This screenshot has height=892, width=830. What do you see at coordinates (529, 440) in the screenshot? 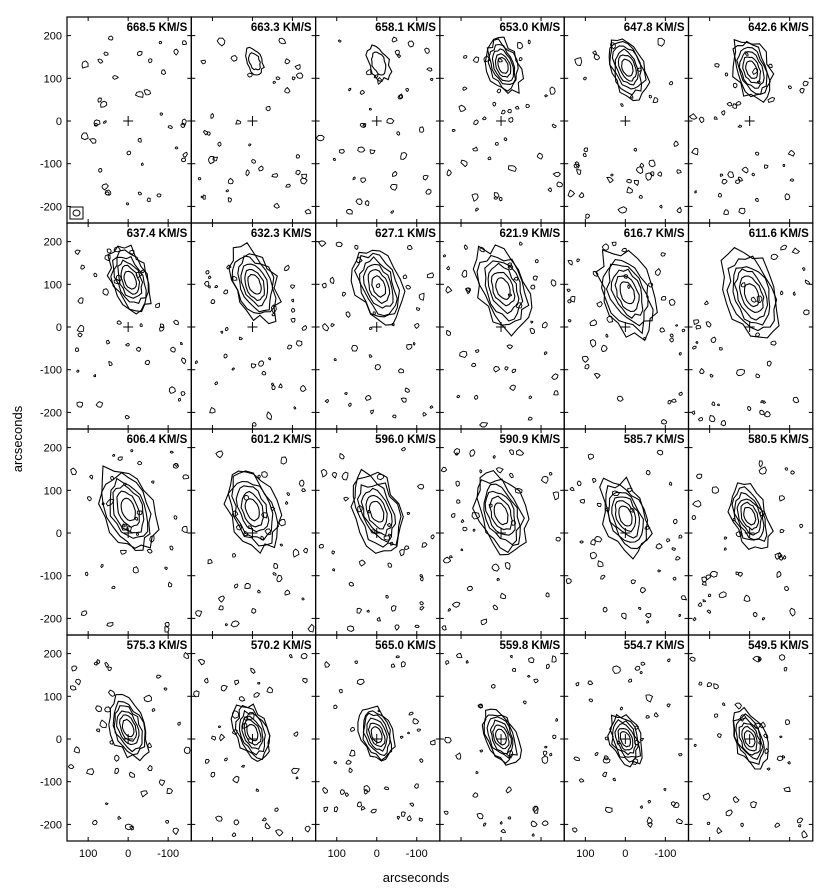
I see `channel-velocity-label: 590.9 KM/S` at bounding box center [529, 440].